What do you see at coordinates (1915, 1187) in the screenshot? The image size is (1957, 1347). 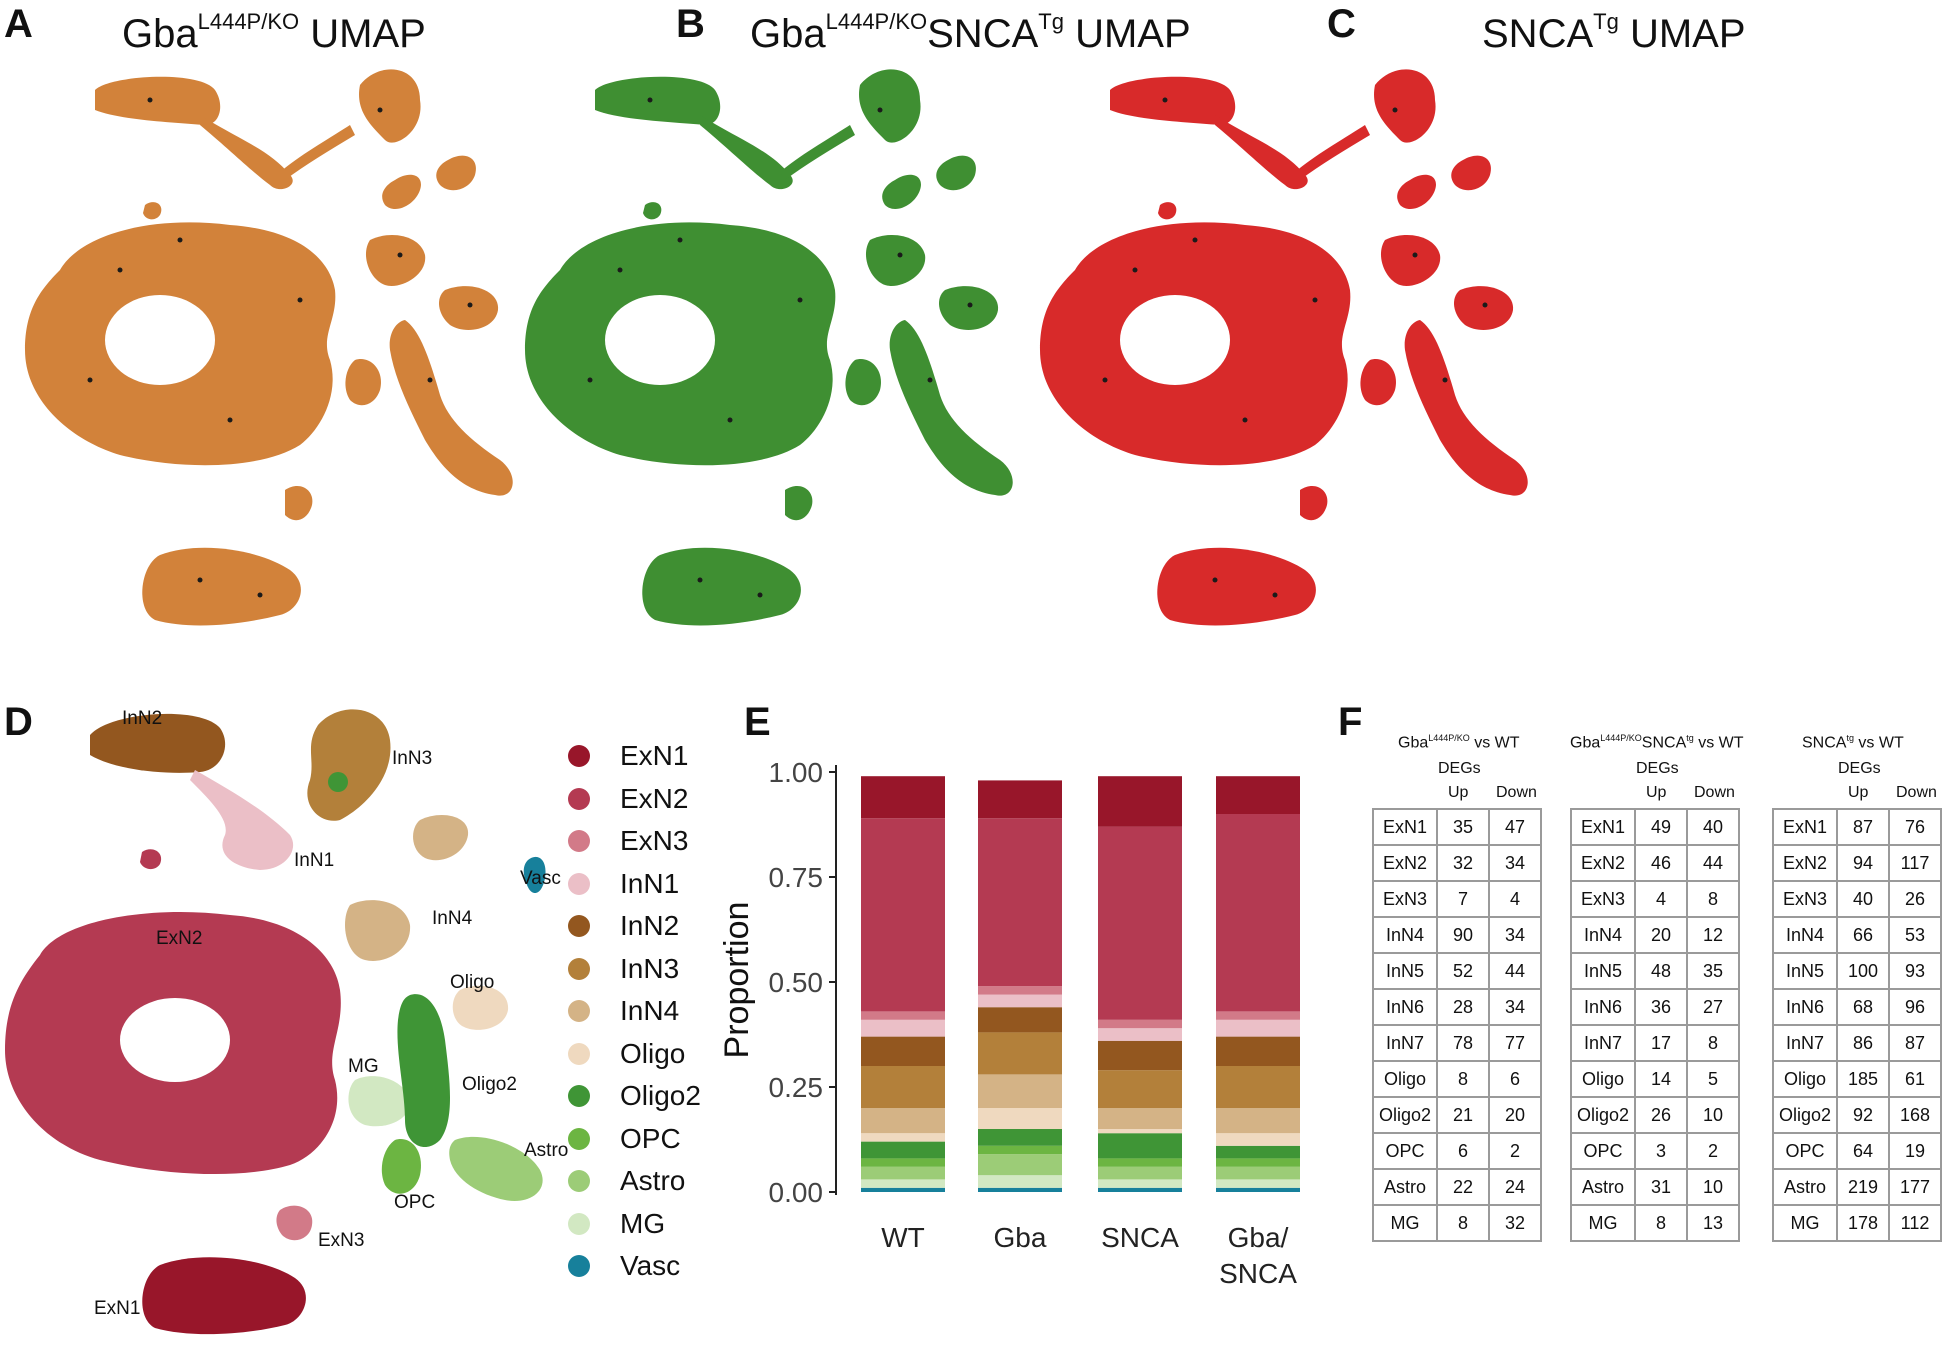 I see `down-count: 177` at bounding box center [1915, 1187].